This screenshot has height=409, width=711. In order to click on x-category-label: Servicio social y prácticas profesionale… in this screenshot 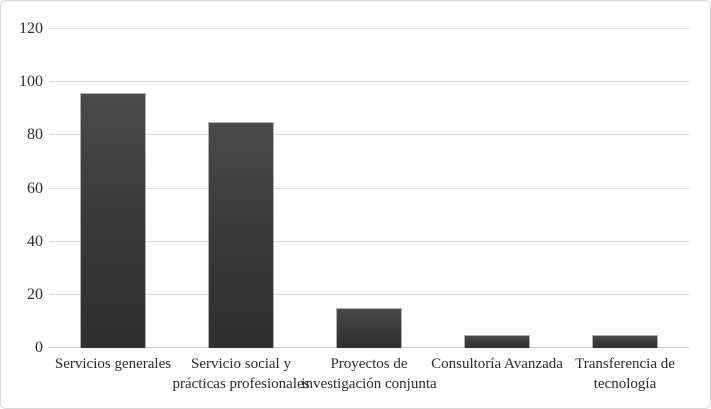, I will do `click(241, 374)`.